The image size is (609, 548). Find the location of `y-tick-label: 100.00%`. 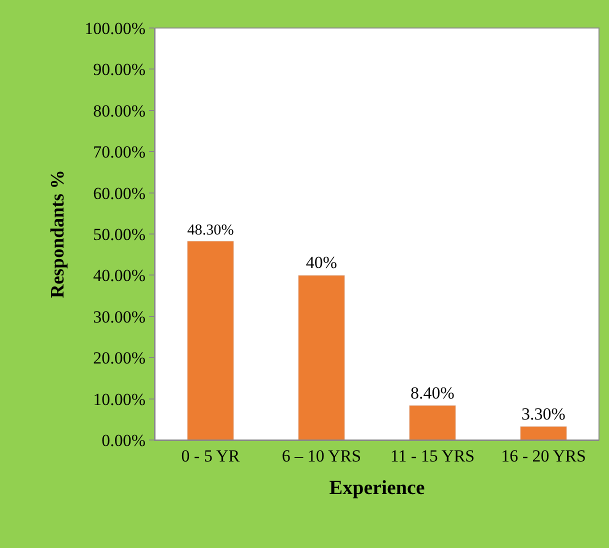

y-tick-label: 100.00% is located at coordinates (115, 28).